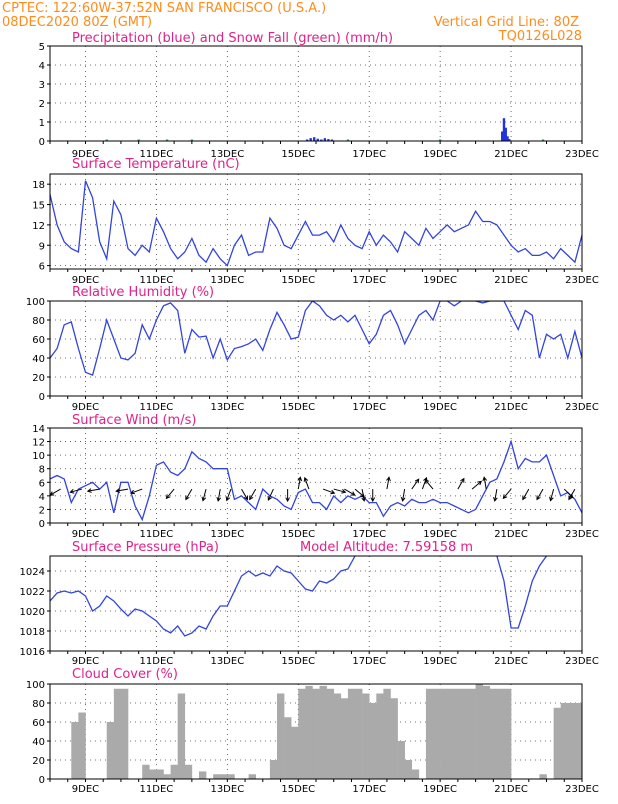 This screenshot has height=804, width=618. Describe the element at coordinates (134, 420) in the screenshot. I see `wind-title: Surface Wind (m/s)` at that location.